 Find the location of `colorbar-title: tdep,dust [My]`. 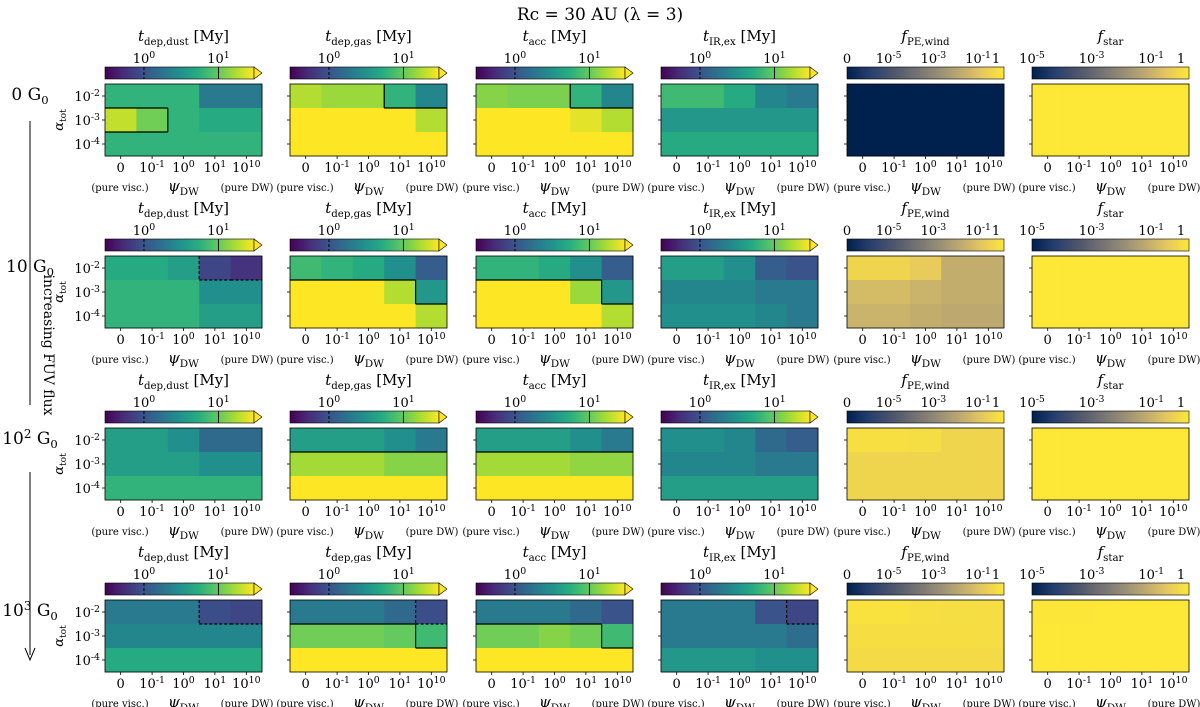

colorbar-title: tdep,dust [My] is located at coordinates (183, 381).